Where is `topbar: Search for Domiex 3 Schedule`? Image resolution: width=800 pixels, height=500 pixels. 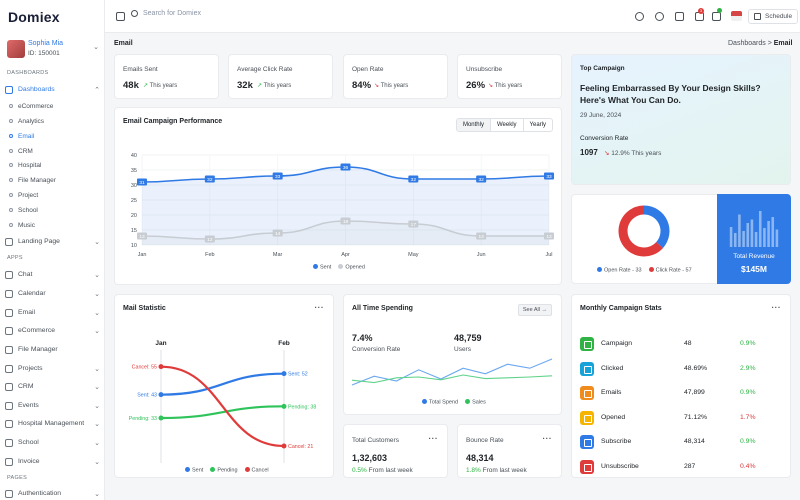 topbar: Search for Domiex 3 Schedule is located at coordinates (452, 16).